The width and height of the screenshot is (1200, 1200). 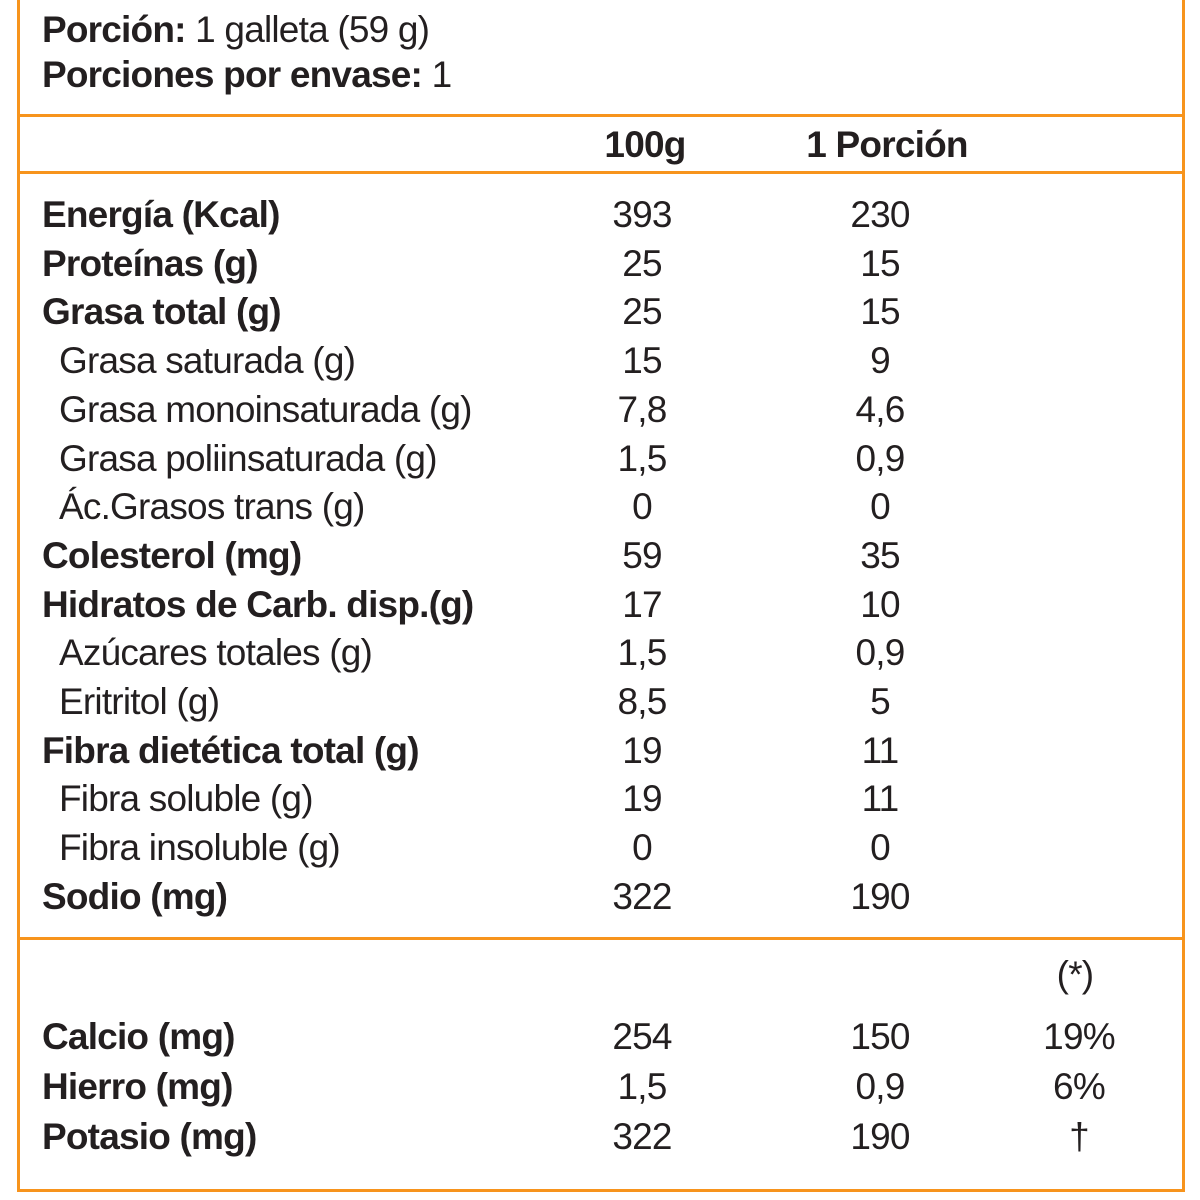 I want to click on servings-value: 1, so click(x=442, y=74).